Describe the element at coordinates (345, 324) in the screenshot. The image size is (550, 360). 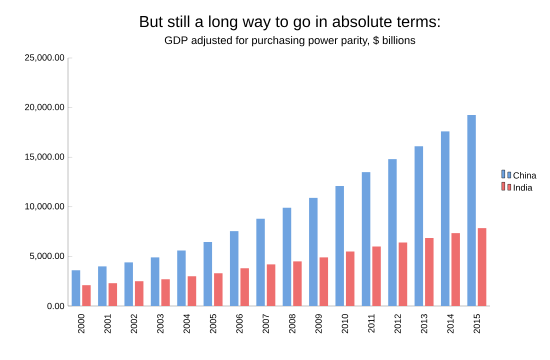
I see `x-tick-label: 2010` at that location.